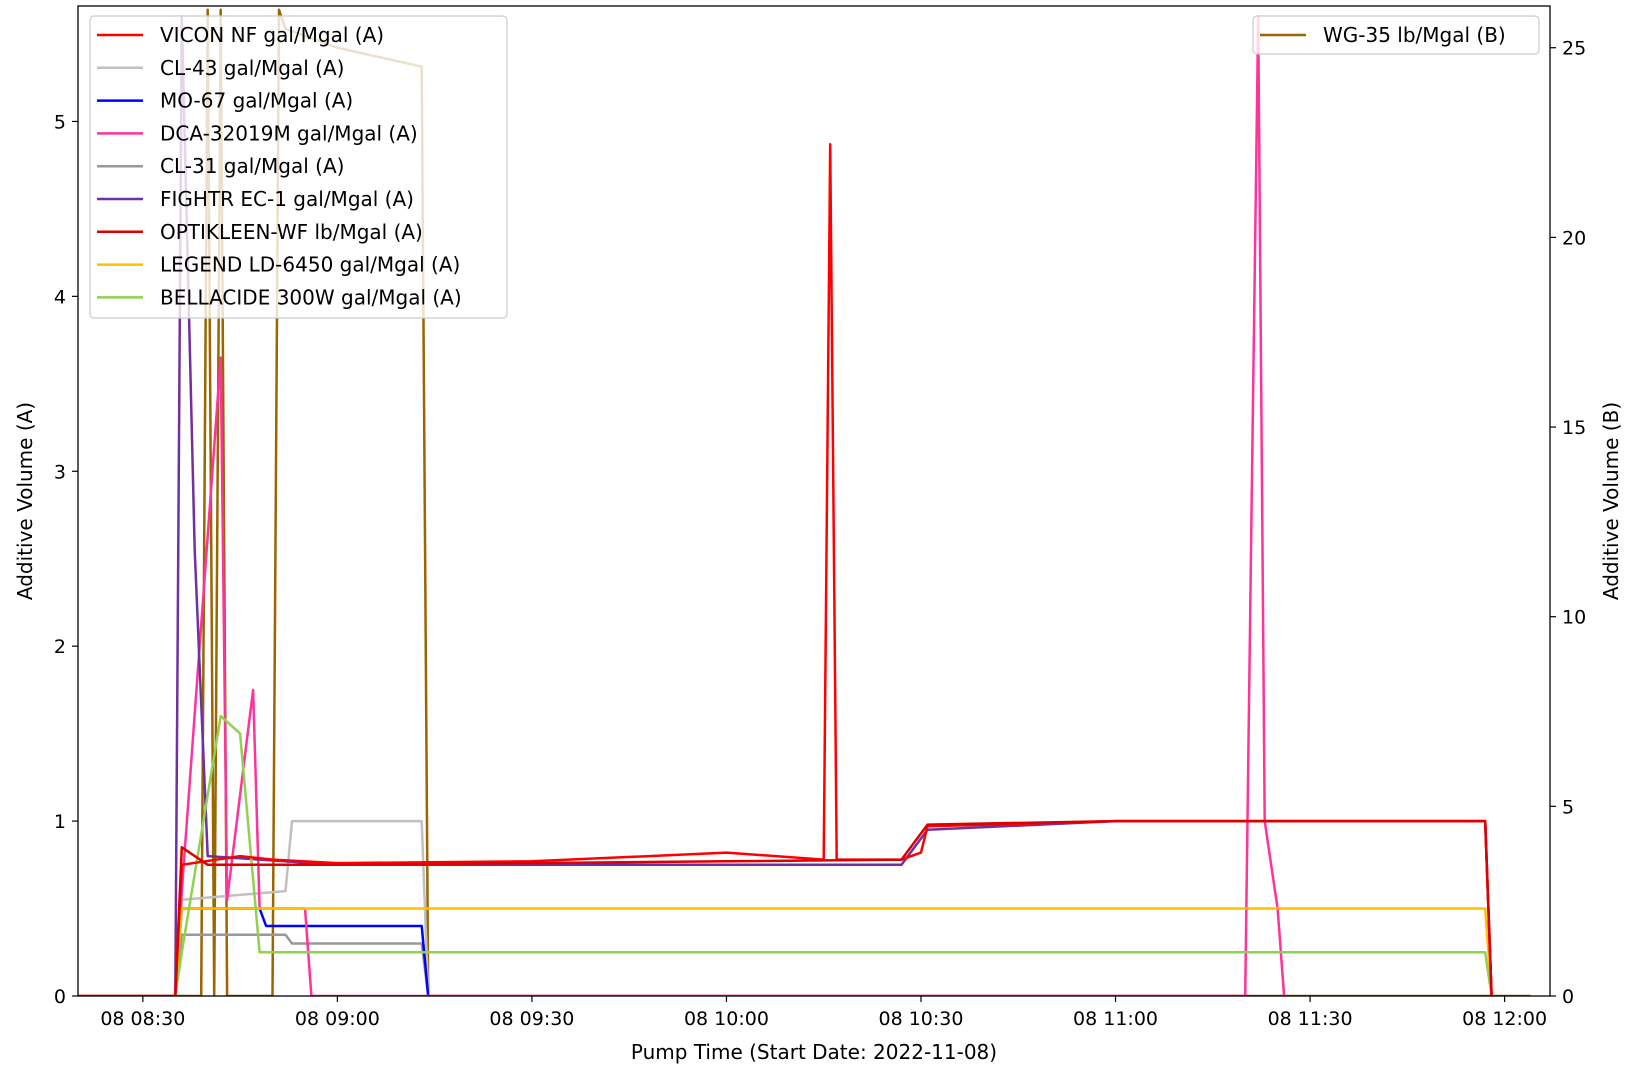 The height and width of the screenshot is (1071, 1630). What do you see at coordinates (256, 101) in the screenshot?
I see `legend-label: MO-67 gal/Mgal (A)` at bounding box center [256, 101].